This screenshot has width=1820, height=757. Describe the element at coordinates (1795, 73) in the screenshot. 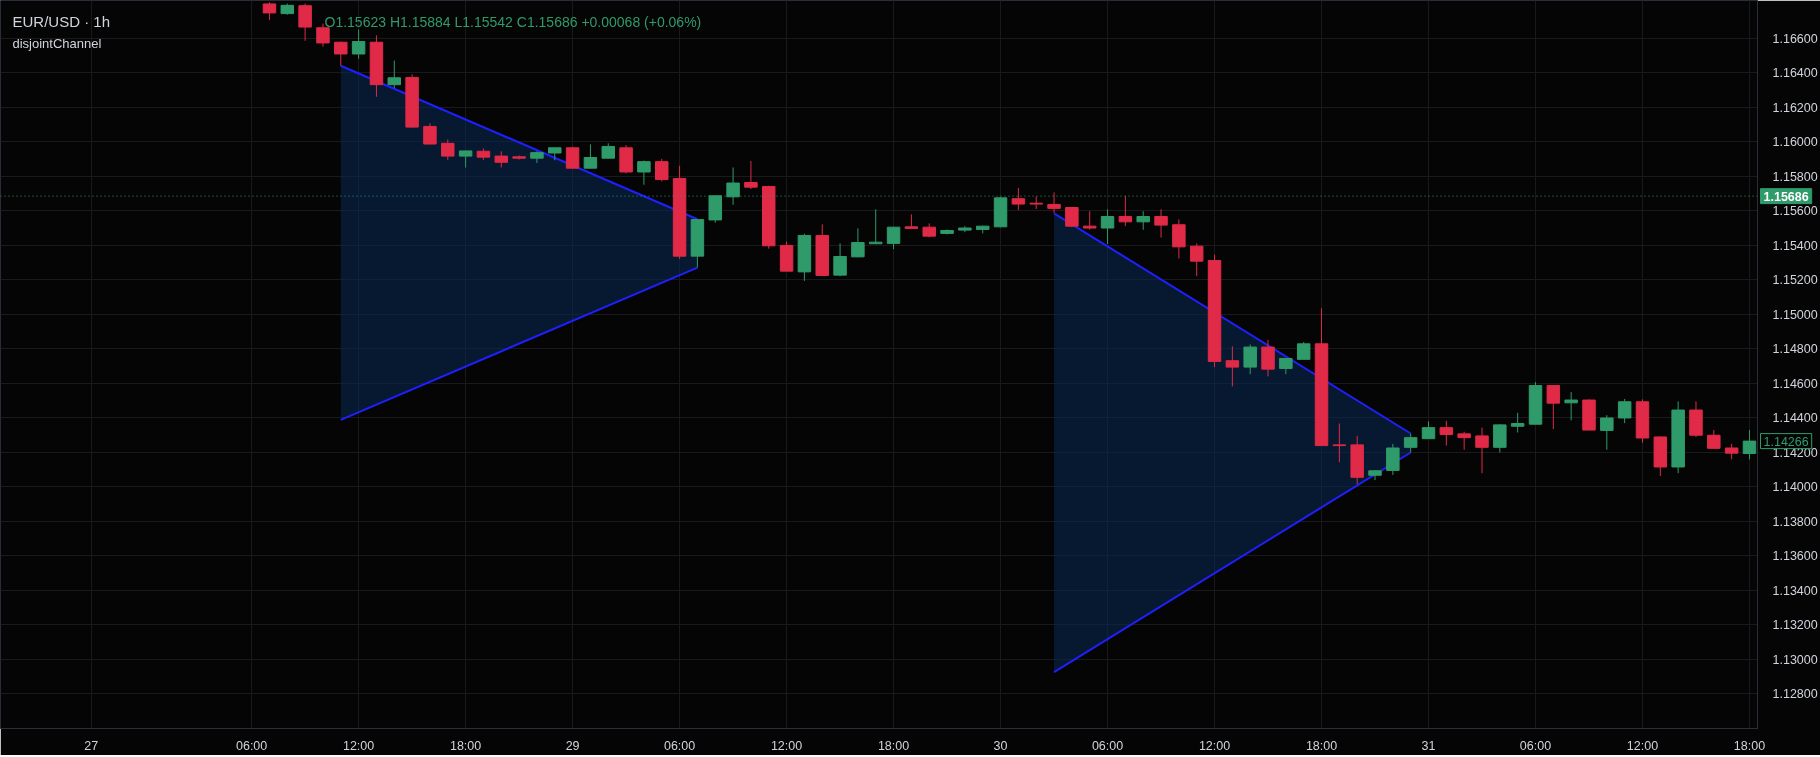

I see `y-tick-label: 1.16400` at that location.